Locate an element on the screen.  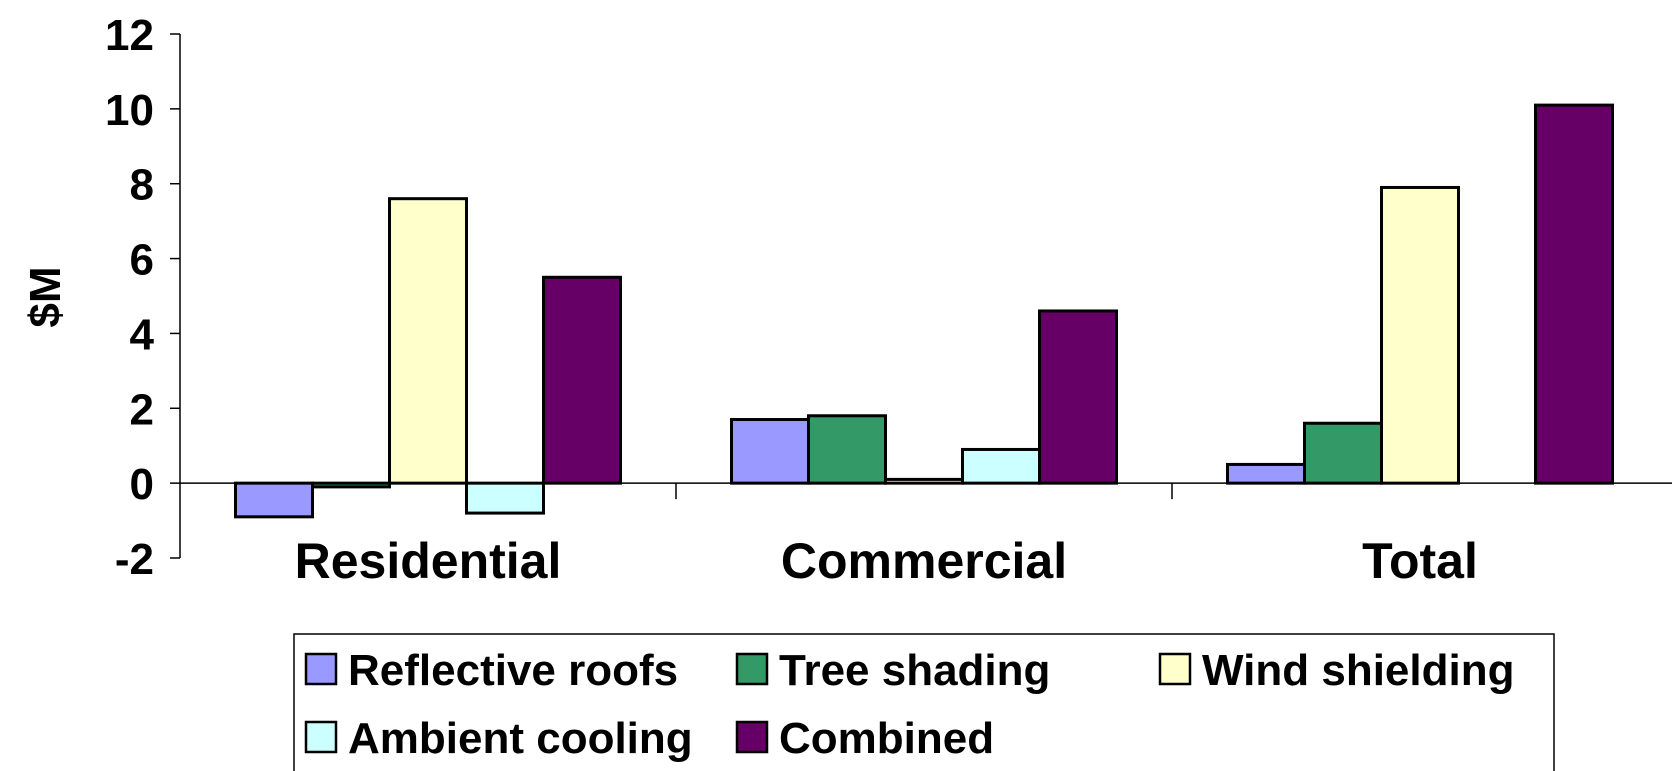
legend-box is located at coordinates (924, 702).